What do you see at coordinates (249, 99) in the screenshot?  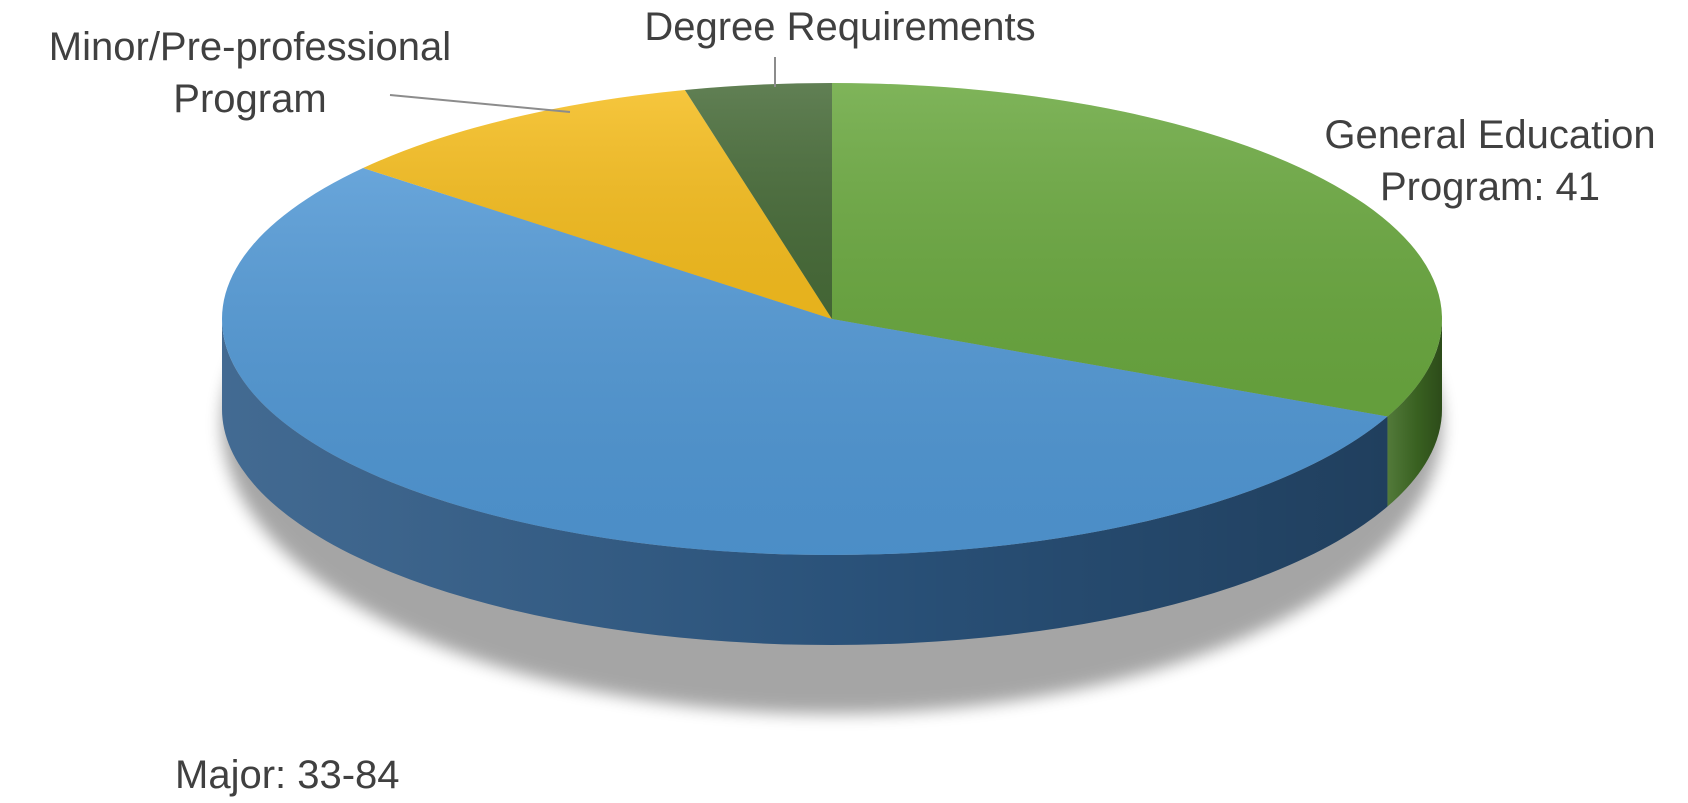 I see `slice-label-line: Program` at bounding box center [249, 99].